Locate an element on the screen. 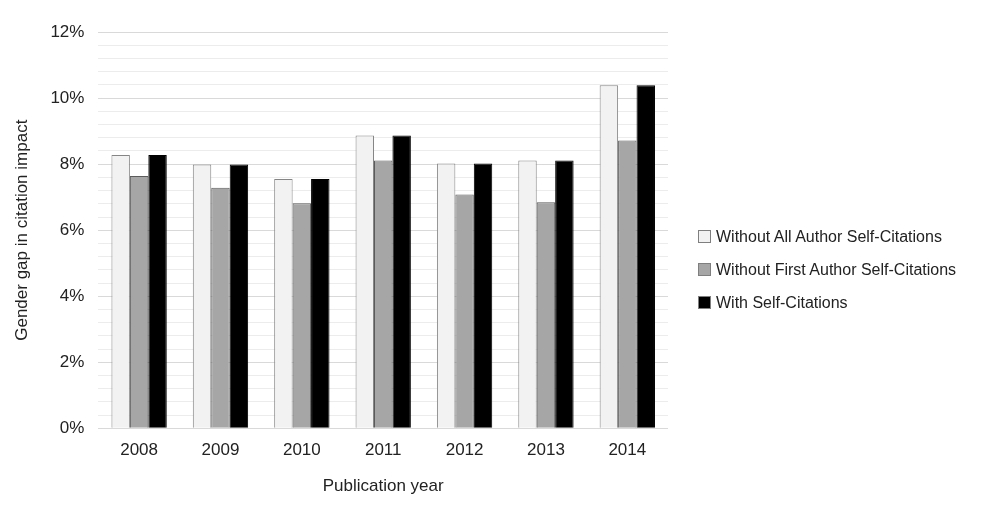  y-tick-label: 12% is located at coordinates (67, 31).